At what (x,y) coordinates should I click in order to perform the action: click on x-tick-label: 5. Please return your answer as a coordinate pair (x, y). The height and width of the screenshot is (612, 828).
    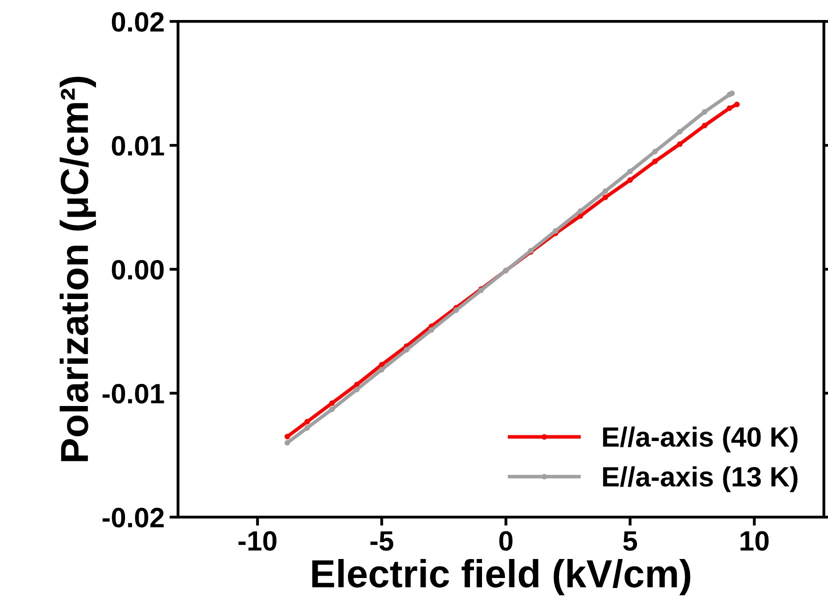
    Looking at the image, I should click on (630, 541).